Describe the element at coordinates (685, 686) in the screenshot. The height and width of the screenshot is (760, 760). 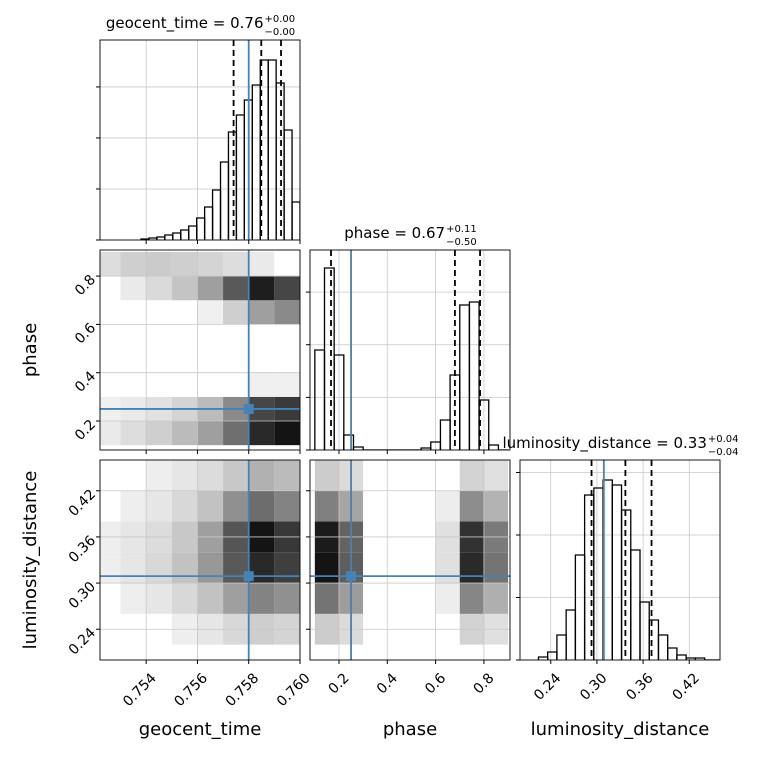
I see `x-tick-label: 0.42` at that location.